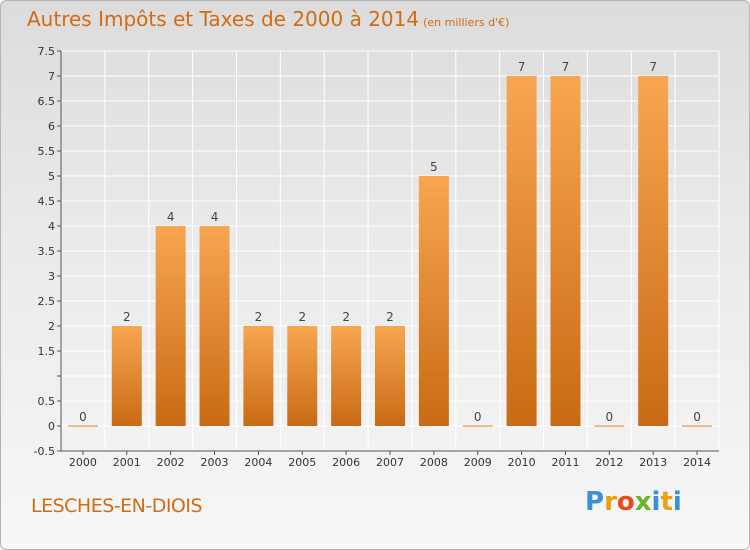 Image resolution: width=750 pixels, height=550 pixels. What do you see at coordinates (47, 301) in the screenshot?
I see `y-tick-label: 2.5` at bounding box center [47, 301].